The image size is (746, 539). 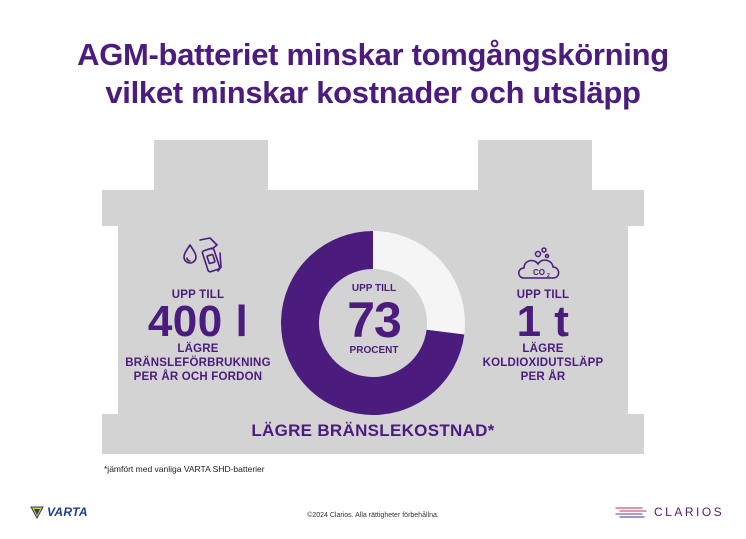 I want to click on headline-line-2: vilket minskar kostnader och utsläpp, so click(x=373, y=92).